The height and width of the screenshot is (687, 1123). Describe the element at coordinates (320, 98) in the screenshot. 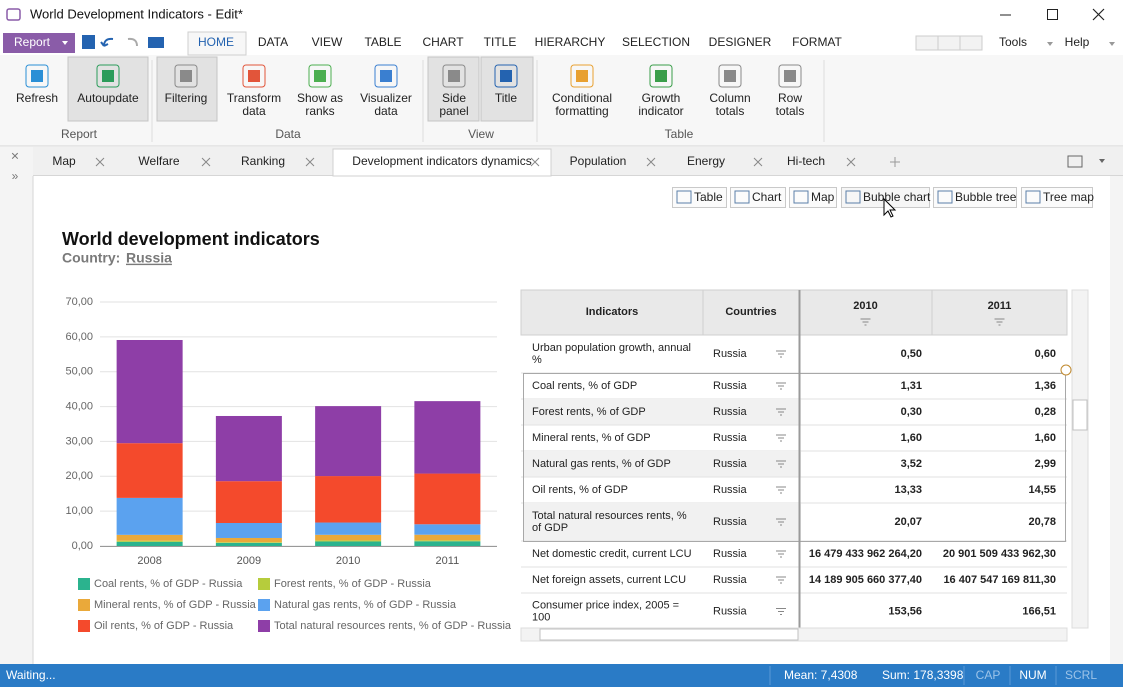

I see `ribbon-button-label: Show as` at that location.